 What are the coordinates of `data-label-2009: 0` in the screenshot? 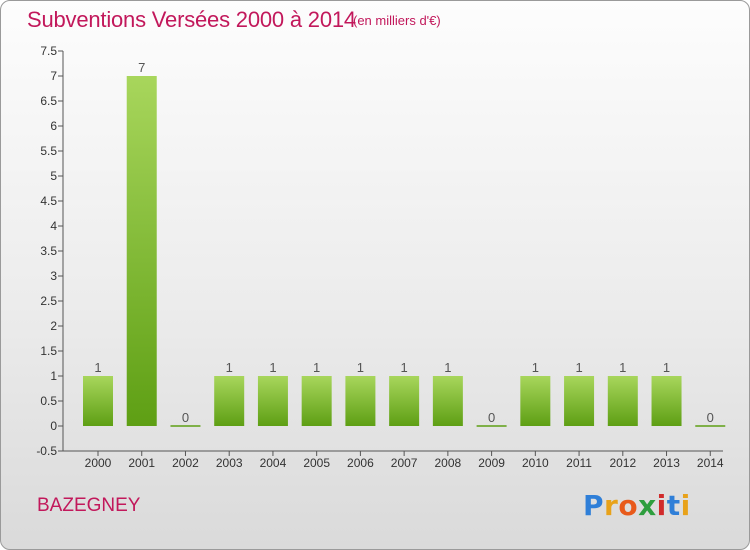 It's located at (491, 417).